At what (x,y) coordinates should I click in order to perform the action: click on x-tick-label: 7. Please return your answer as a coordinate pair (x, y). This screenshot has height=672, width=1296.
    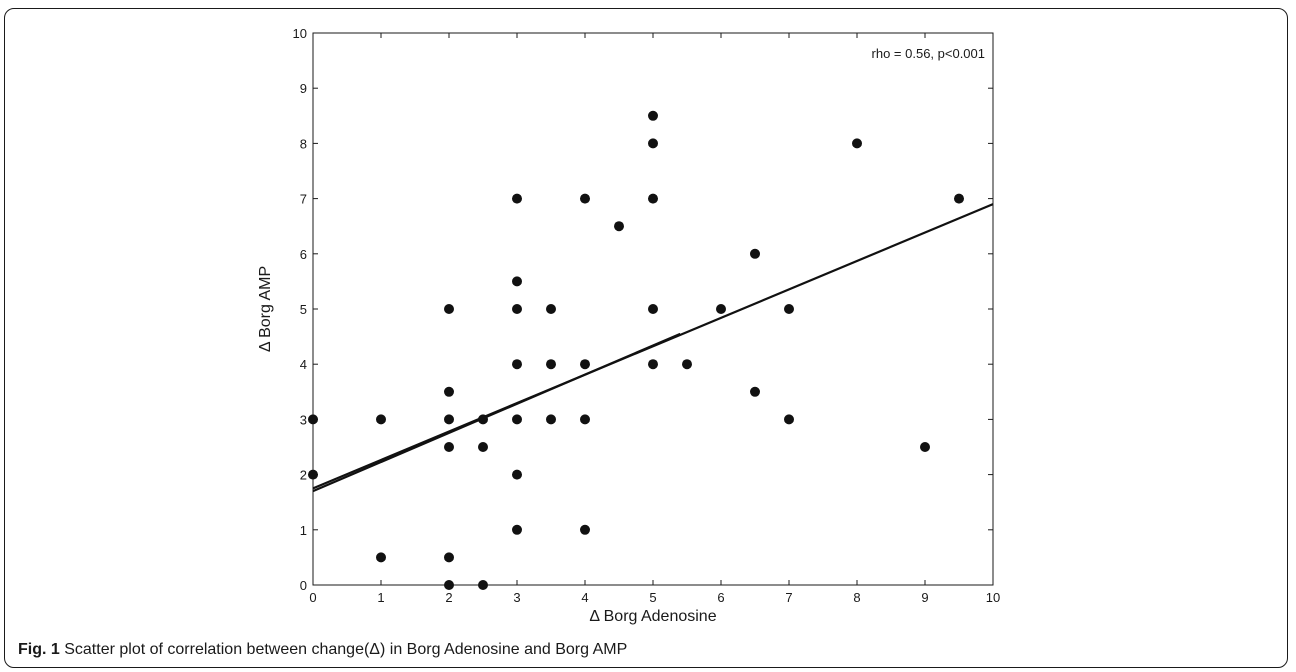
    Looking at the image, I should click on (788, 597).